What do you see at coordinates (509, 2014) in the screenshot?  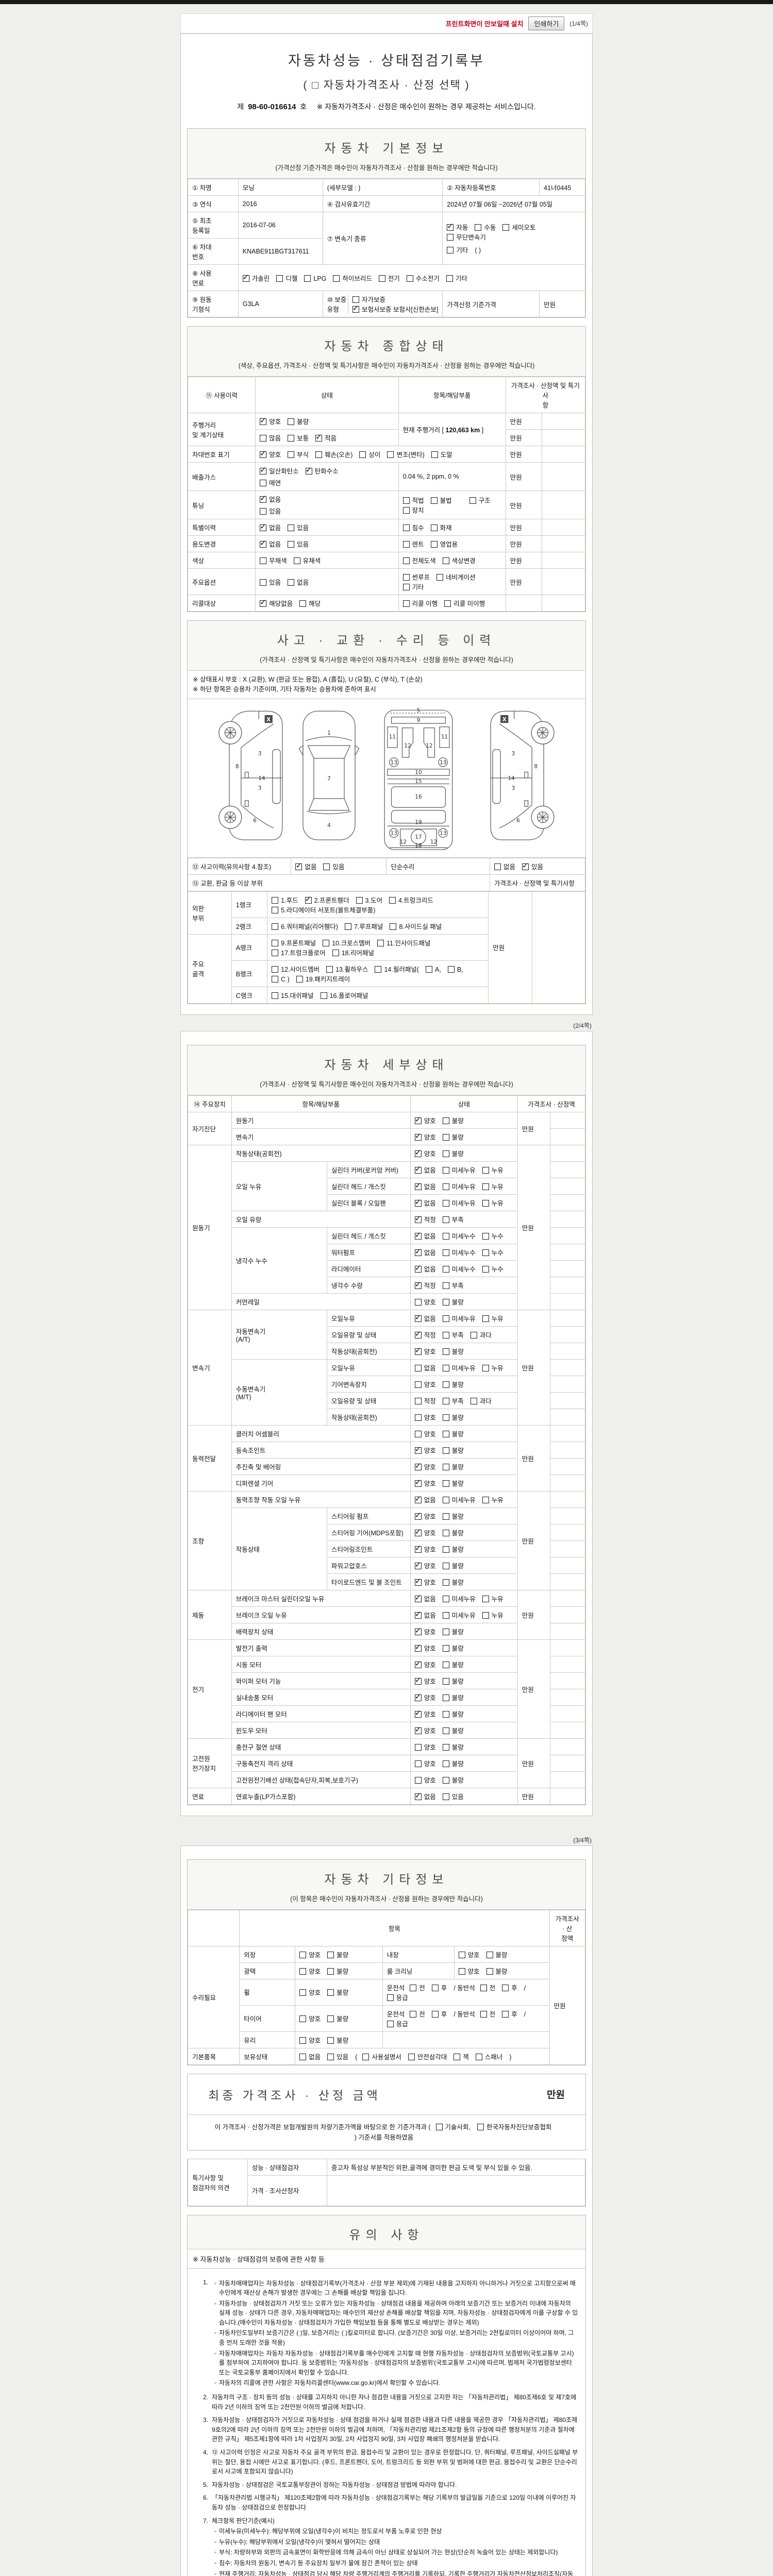 I see `checkbox-option: 후` at bounding box center [509, 2014].